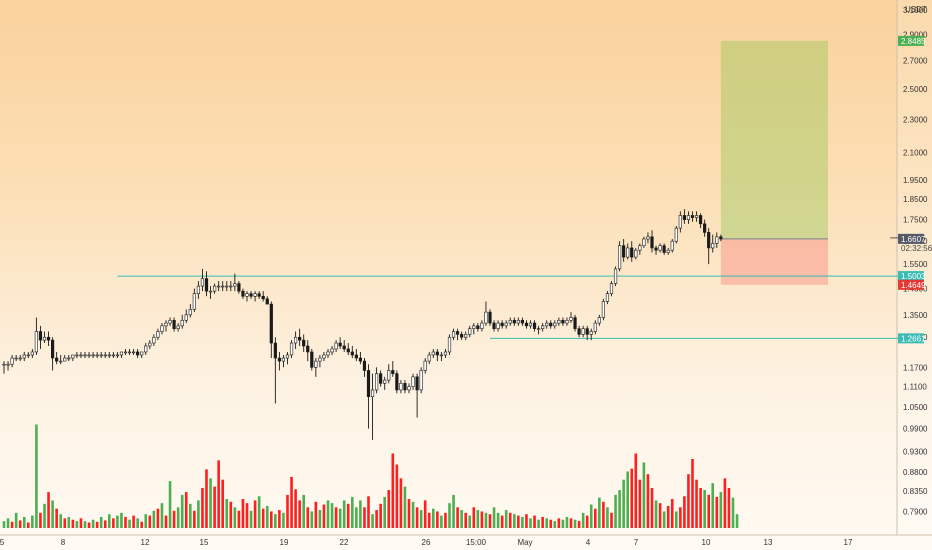 The image size is (932, 550). What do you see at coordinates (774, 139) in the screenshot?
I see `profit-zone` at bounding box center [774, 139].